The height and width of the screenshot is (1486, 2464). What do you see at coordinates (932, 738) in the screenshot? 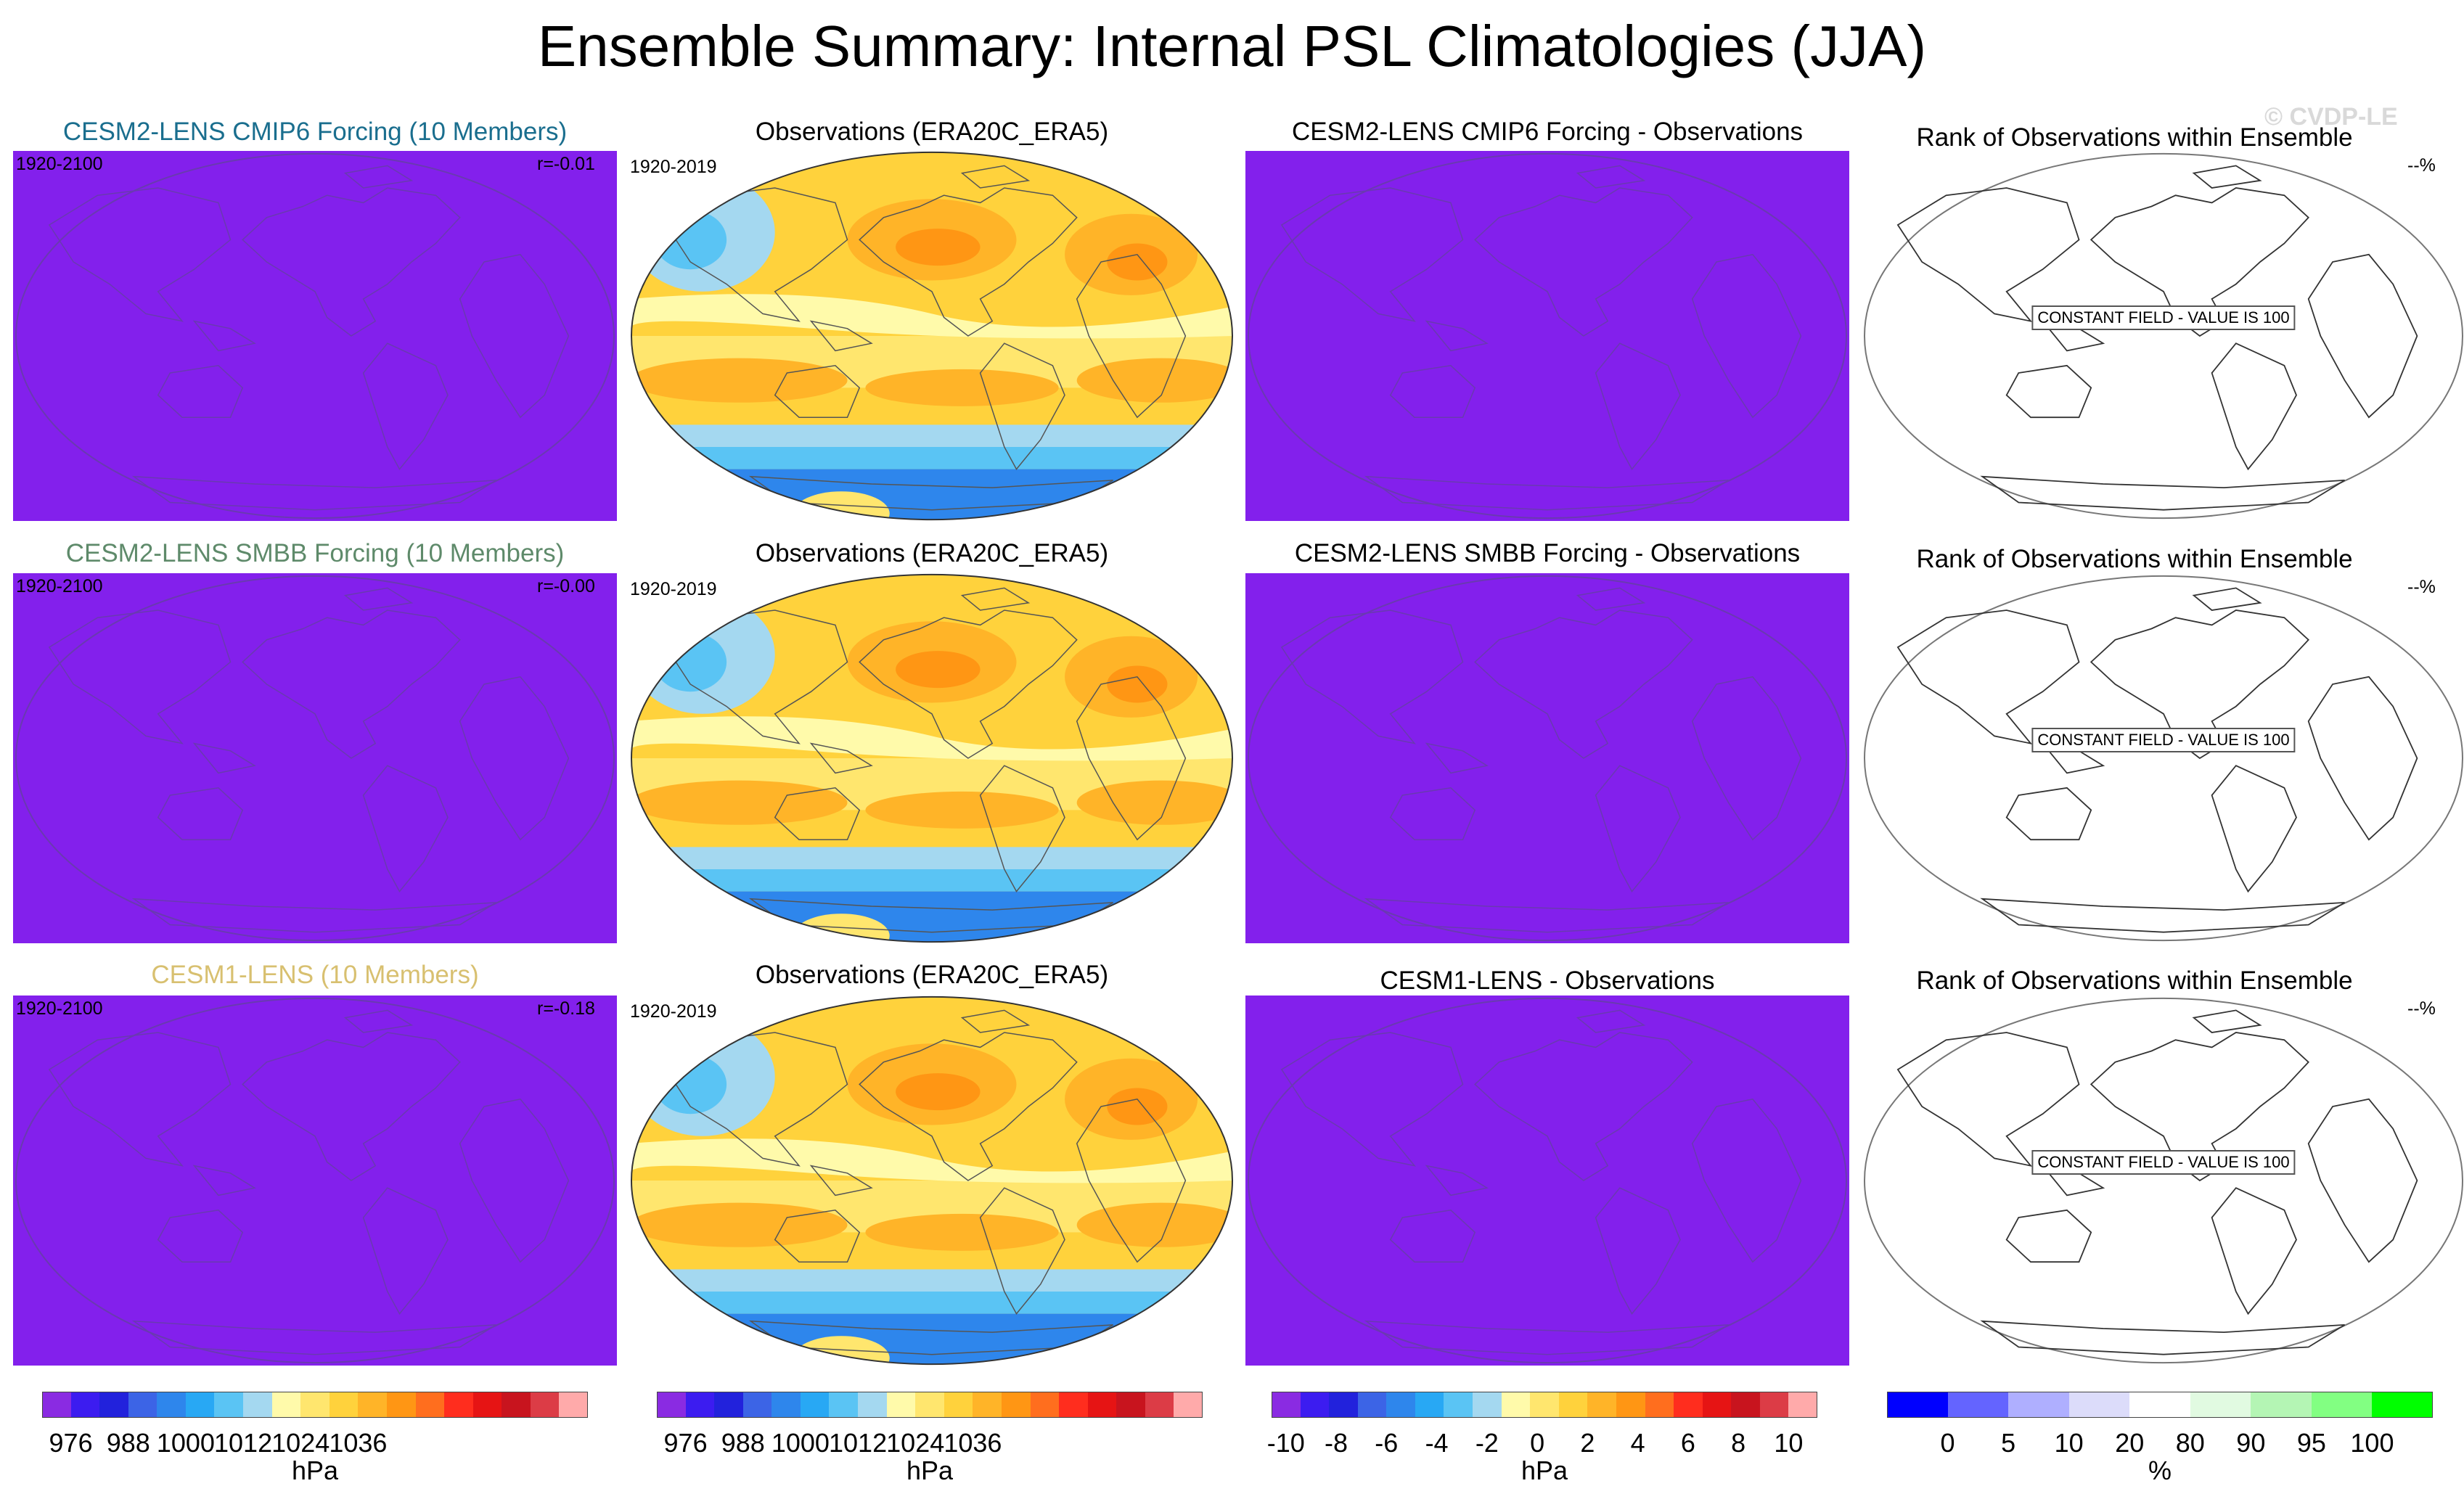
I see `tropical-low-band` at bounding box center [932, 738].